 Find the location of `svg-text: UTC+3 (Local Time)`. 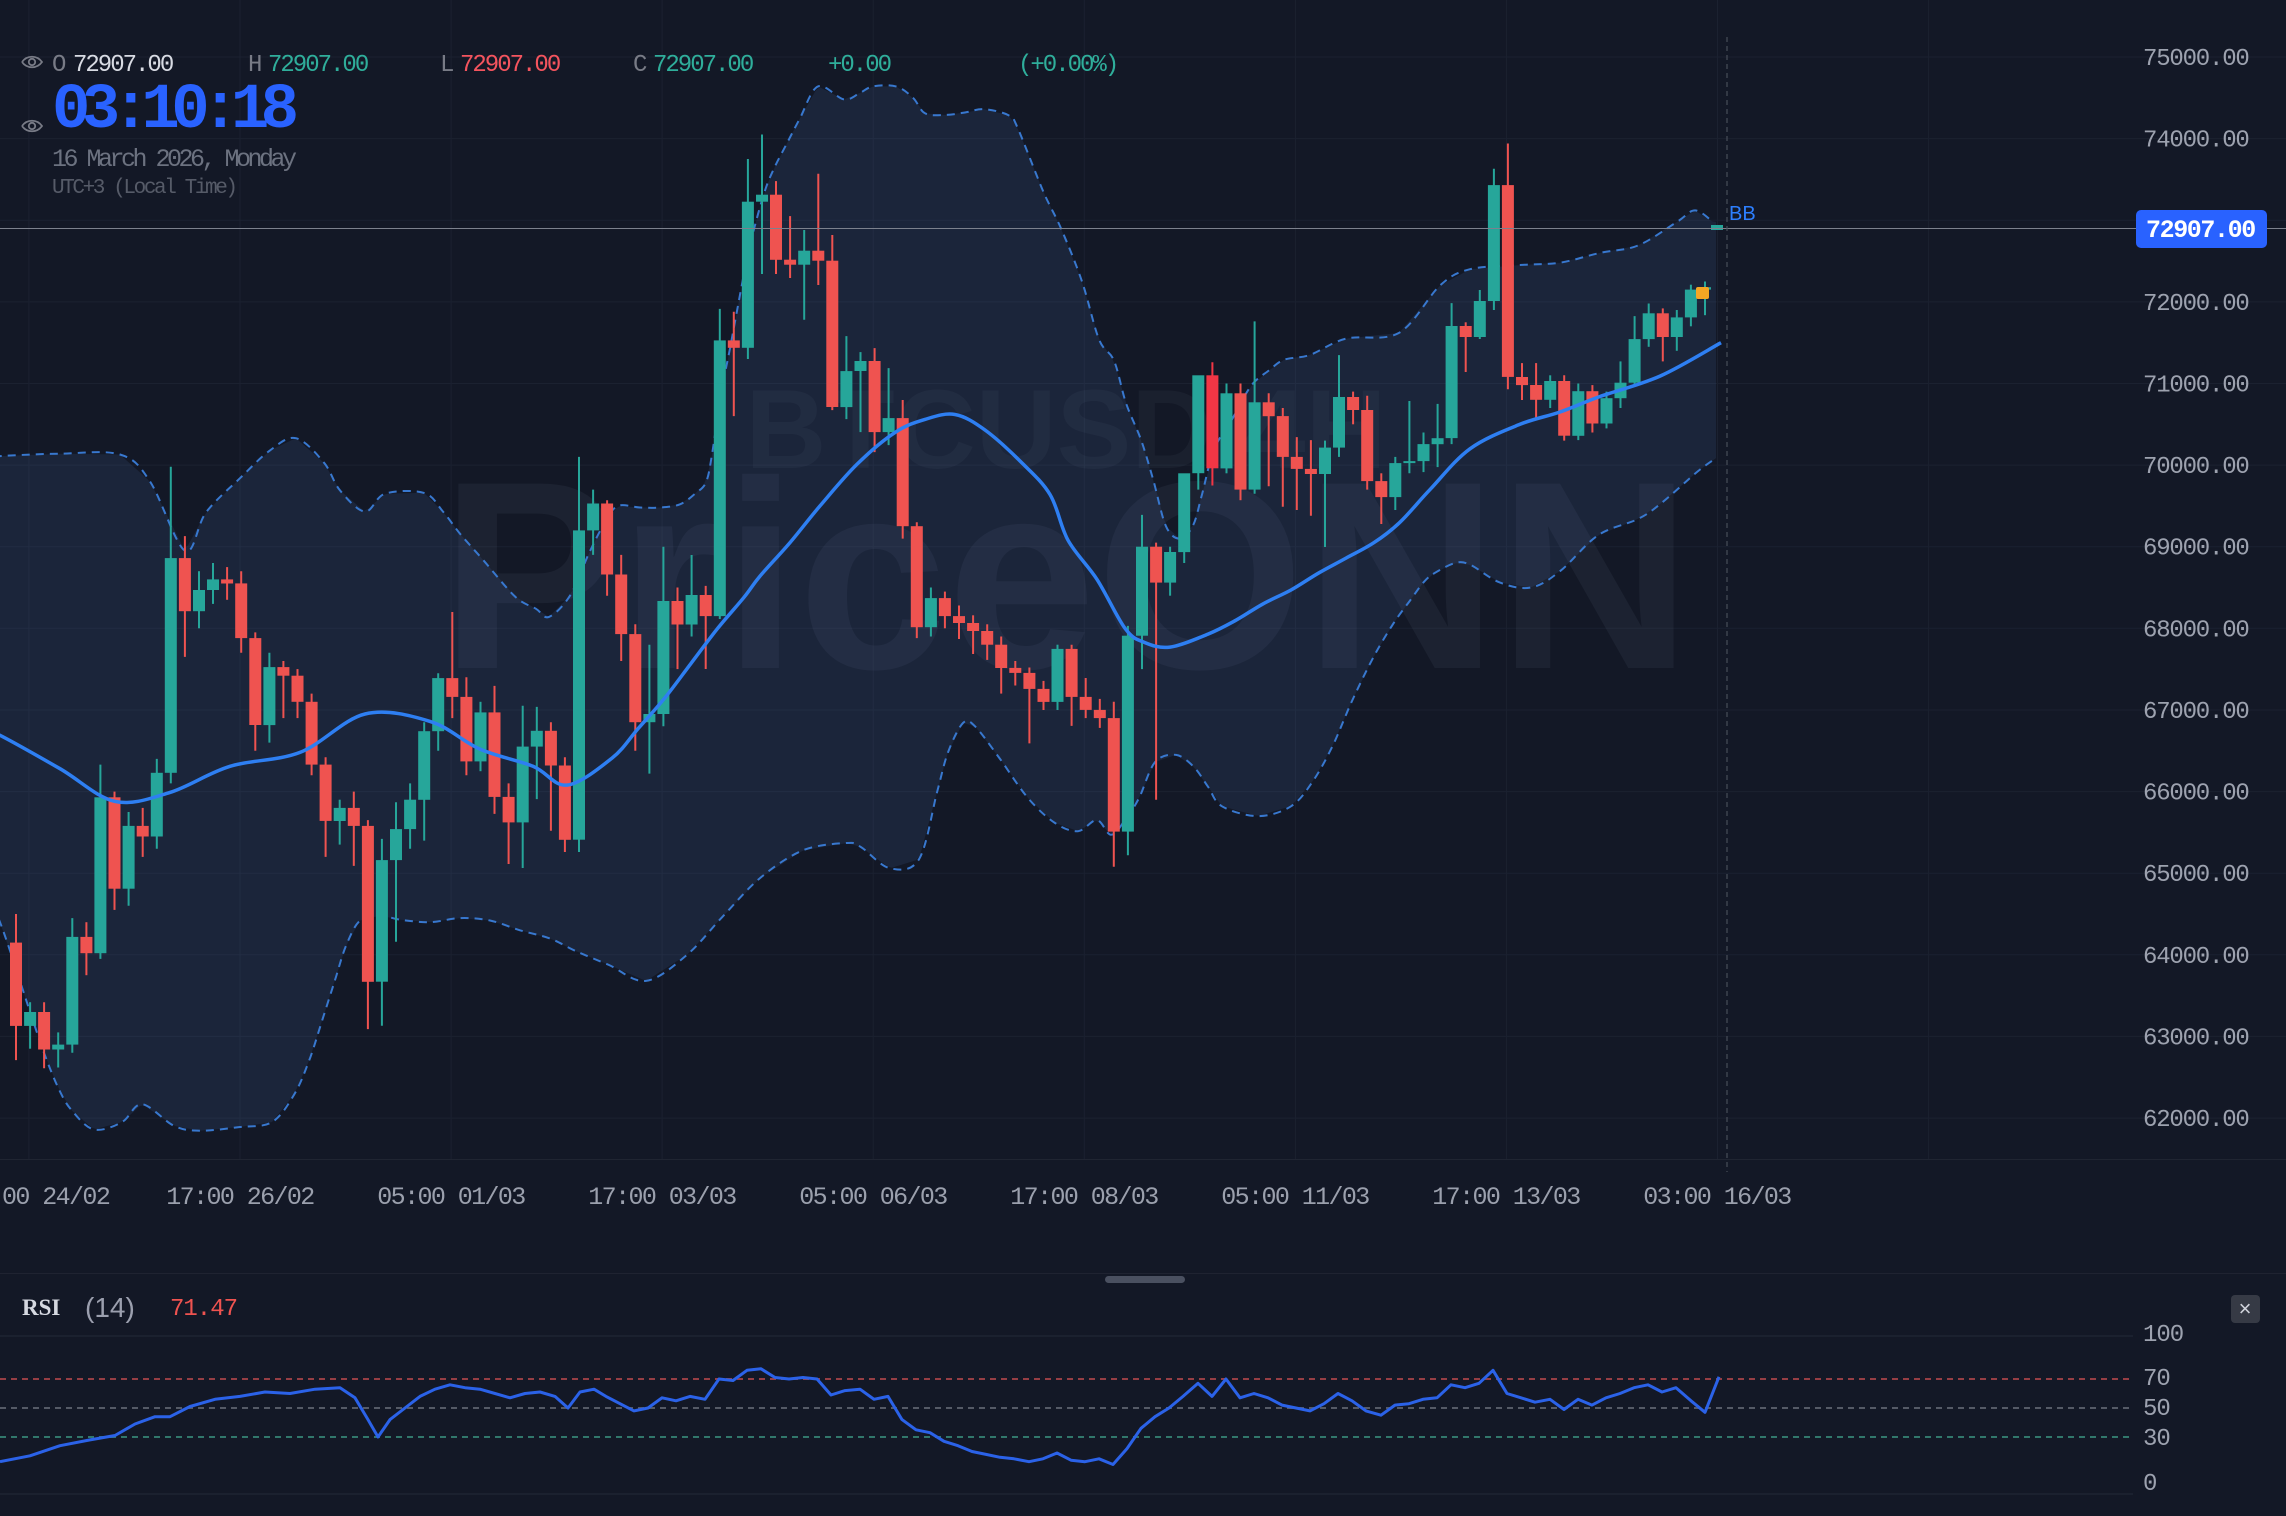

svg-text: UTC+3 (Local Time) is located at coordinates (144, 188).